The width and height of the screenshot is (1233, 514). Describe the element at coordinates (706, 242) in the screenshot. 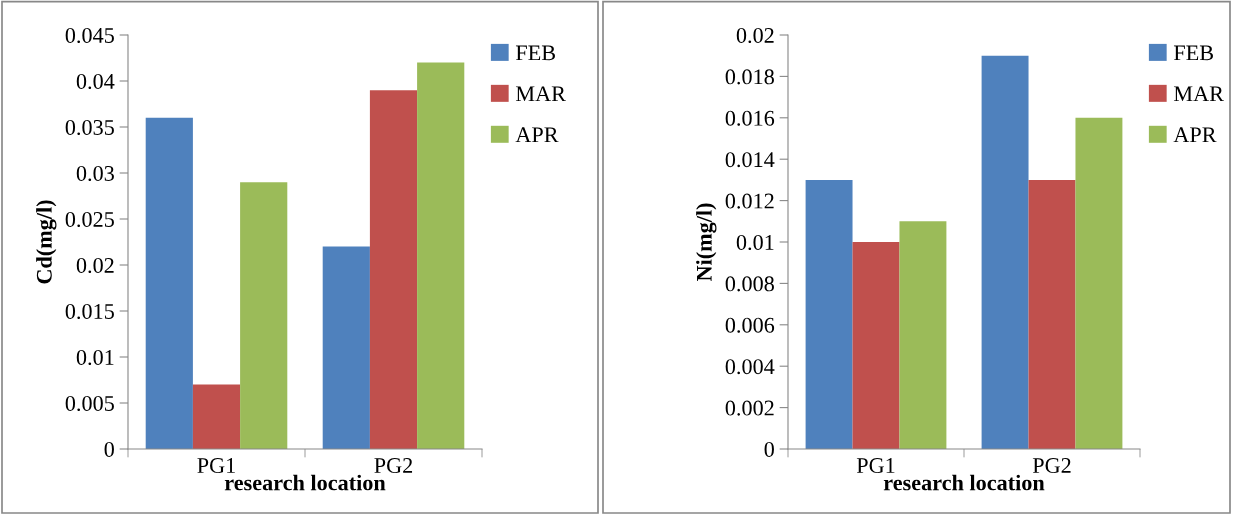

I see `y-axis-title: Ni(mg/l)` at that location.